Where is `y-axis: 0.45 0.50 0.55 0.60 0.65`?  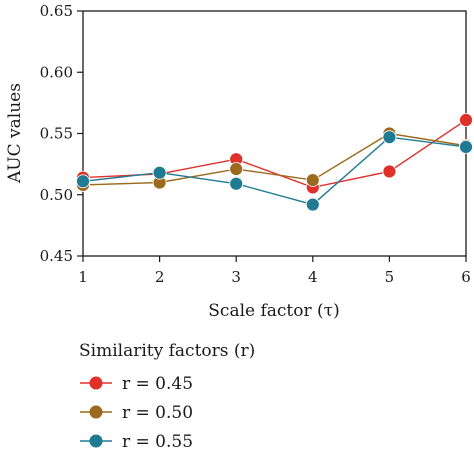 y-axis: 0.45 0.50 0.55 0.60 0.65 is located at coordinates (61, 133).